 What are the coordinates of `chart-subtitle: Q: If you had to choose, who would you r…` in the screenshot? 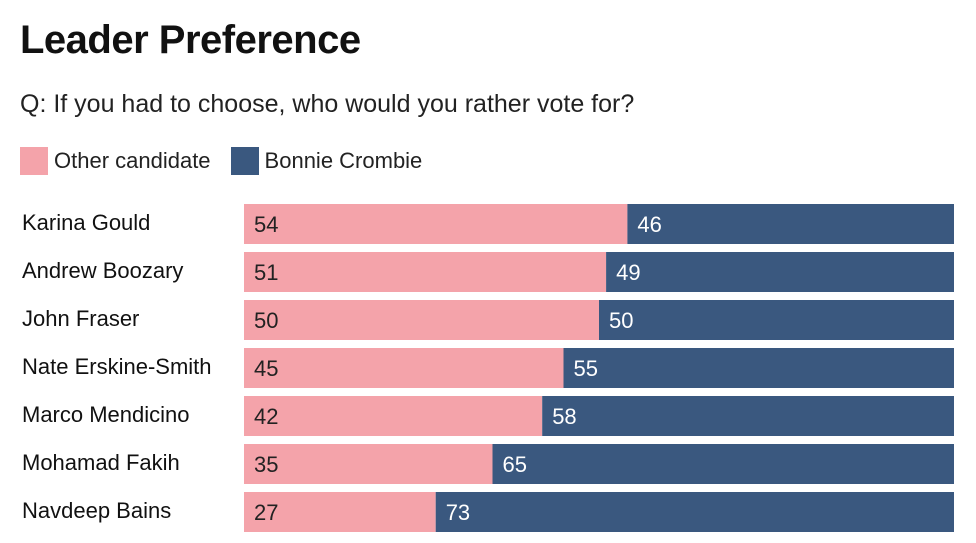 It's located at (327, 104).